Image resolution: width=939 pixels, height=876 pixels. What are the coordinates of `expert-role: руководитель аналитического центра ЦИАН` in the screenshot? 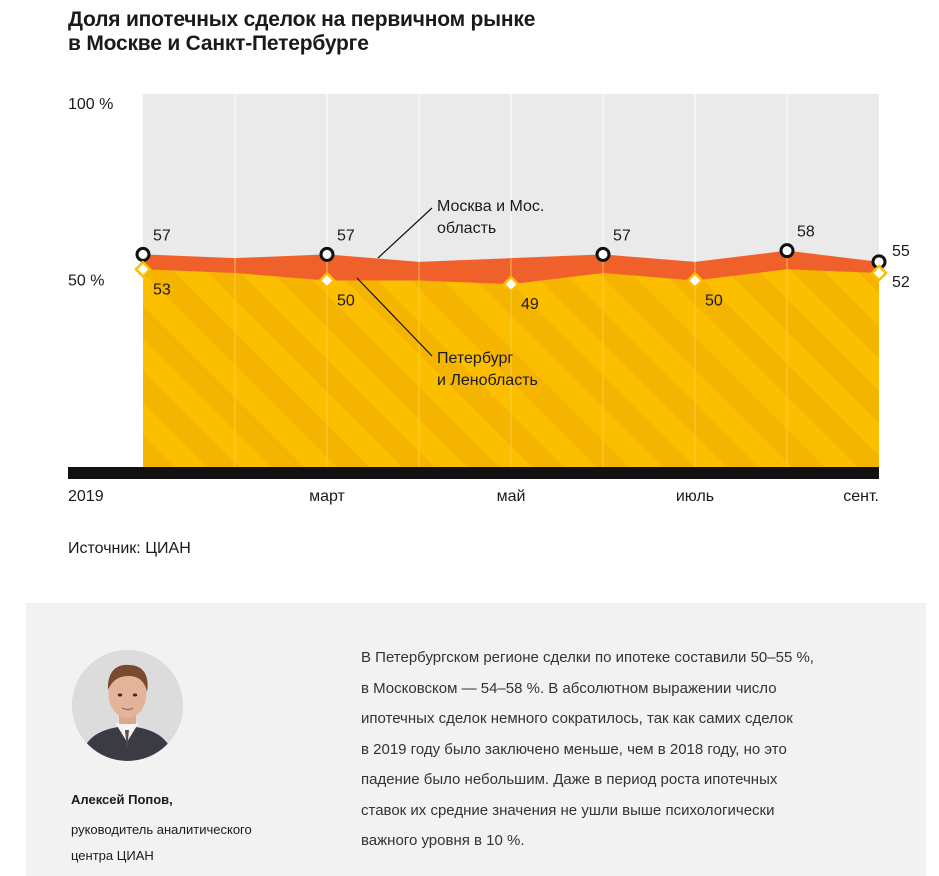 It's located at (186, 843).